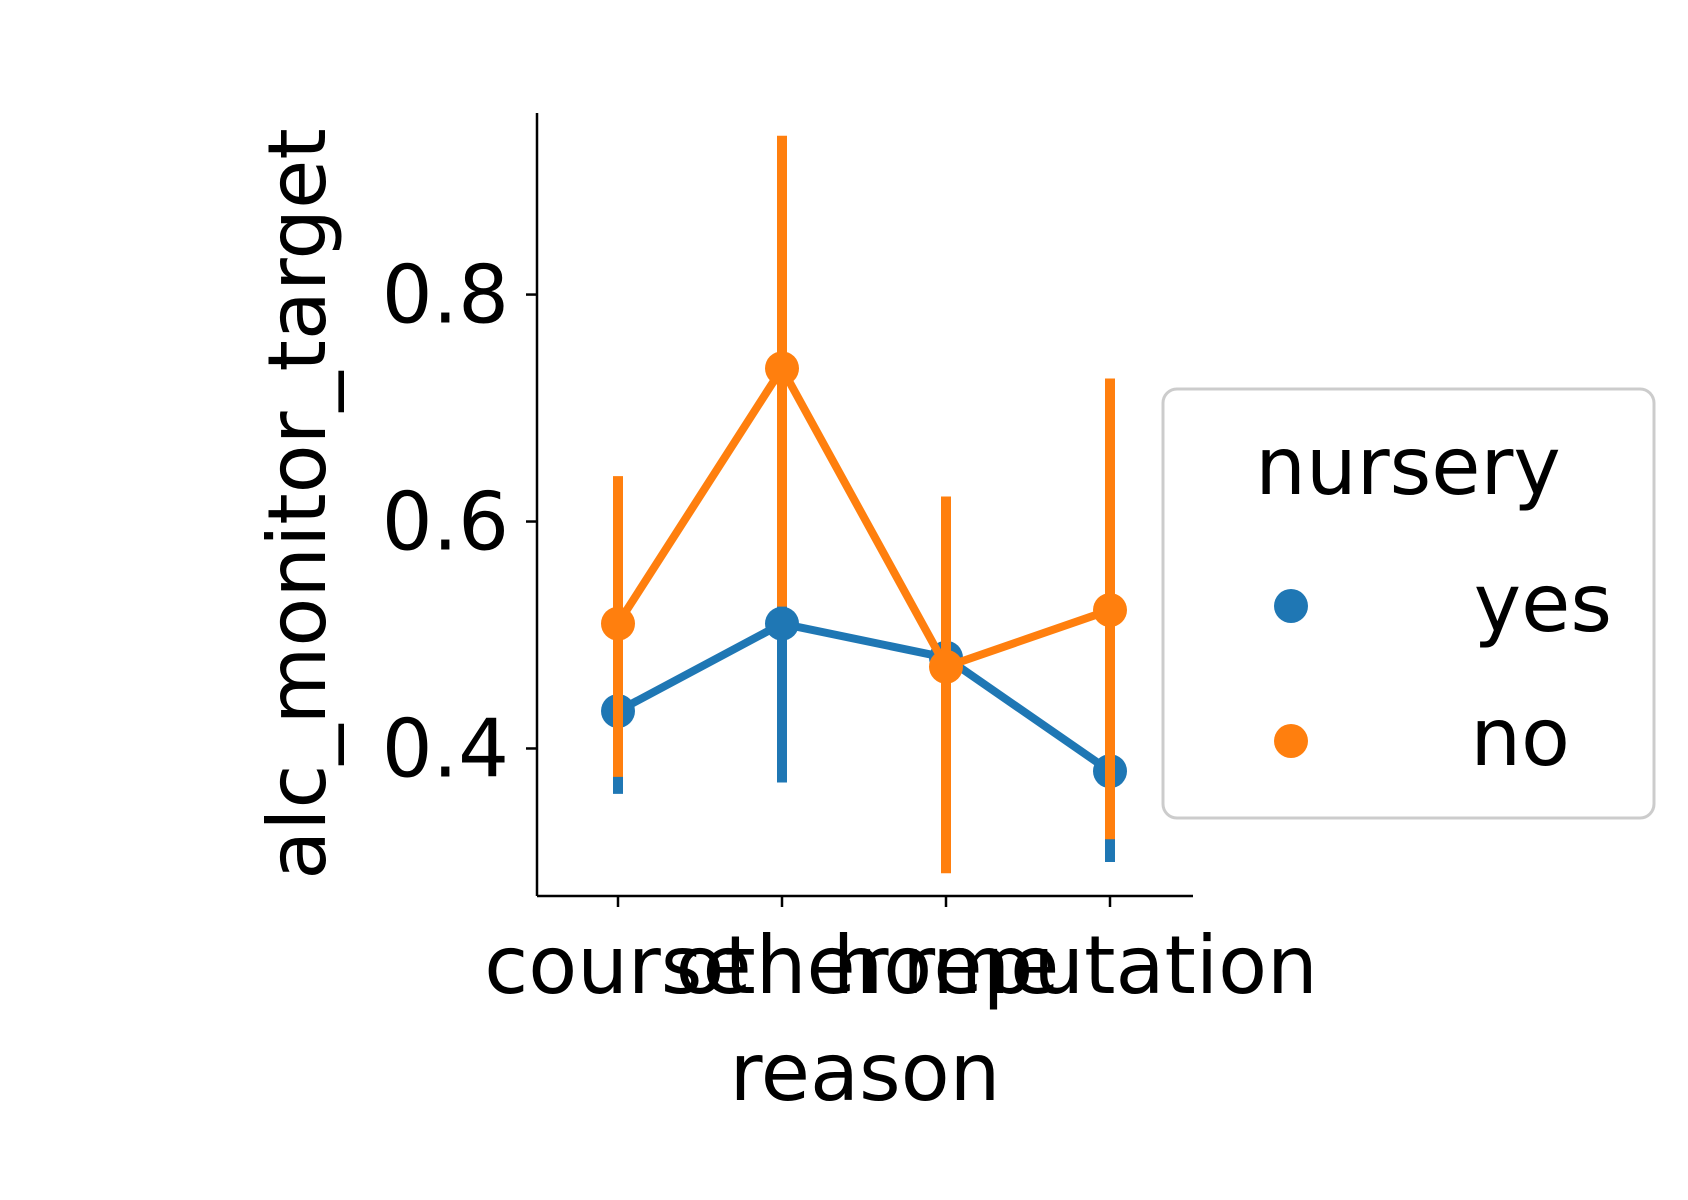 The width and height of the screenshot is (1688, 1200). Describe the element at coordinates (445, 748) in the screenshot. I see `y-tick-label: 0.4` at that location.